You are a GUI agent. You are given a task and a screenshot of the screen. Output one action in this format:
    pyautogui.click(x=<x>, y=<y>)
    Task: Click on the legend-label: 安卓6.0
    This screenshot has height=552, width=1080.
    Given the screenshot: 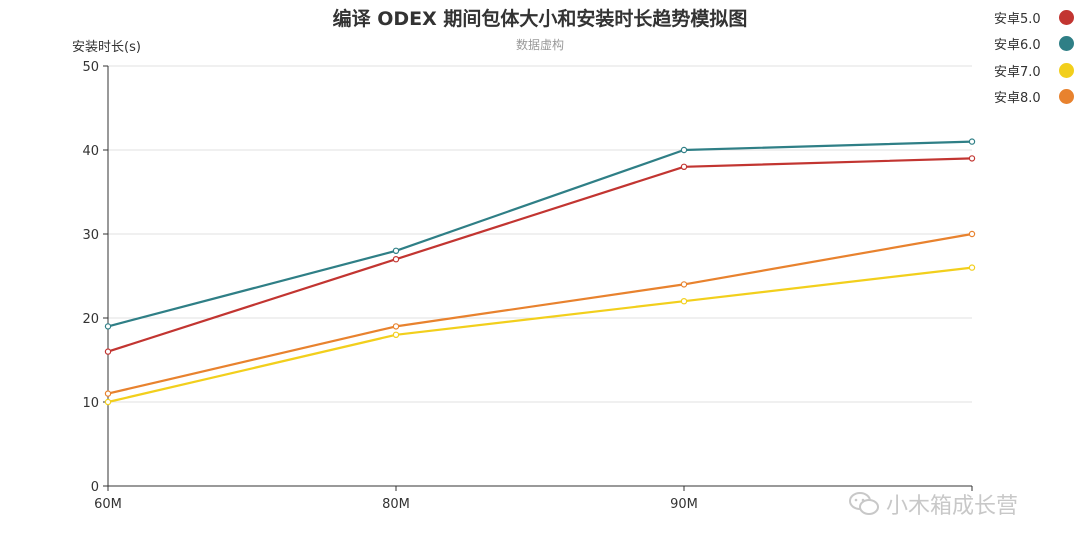 What is the action you would take?
    pyautogui.click(x=1017, y=46)
    